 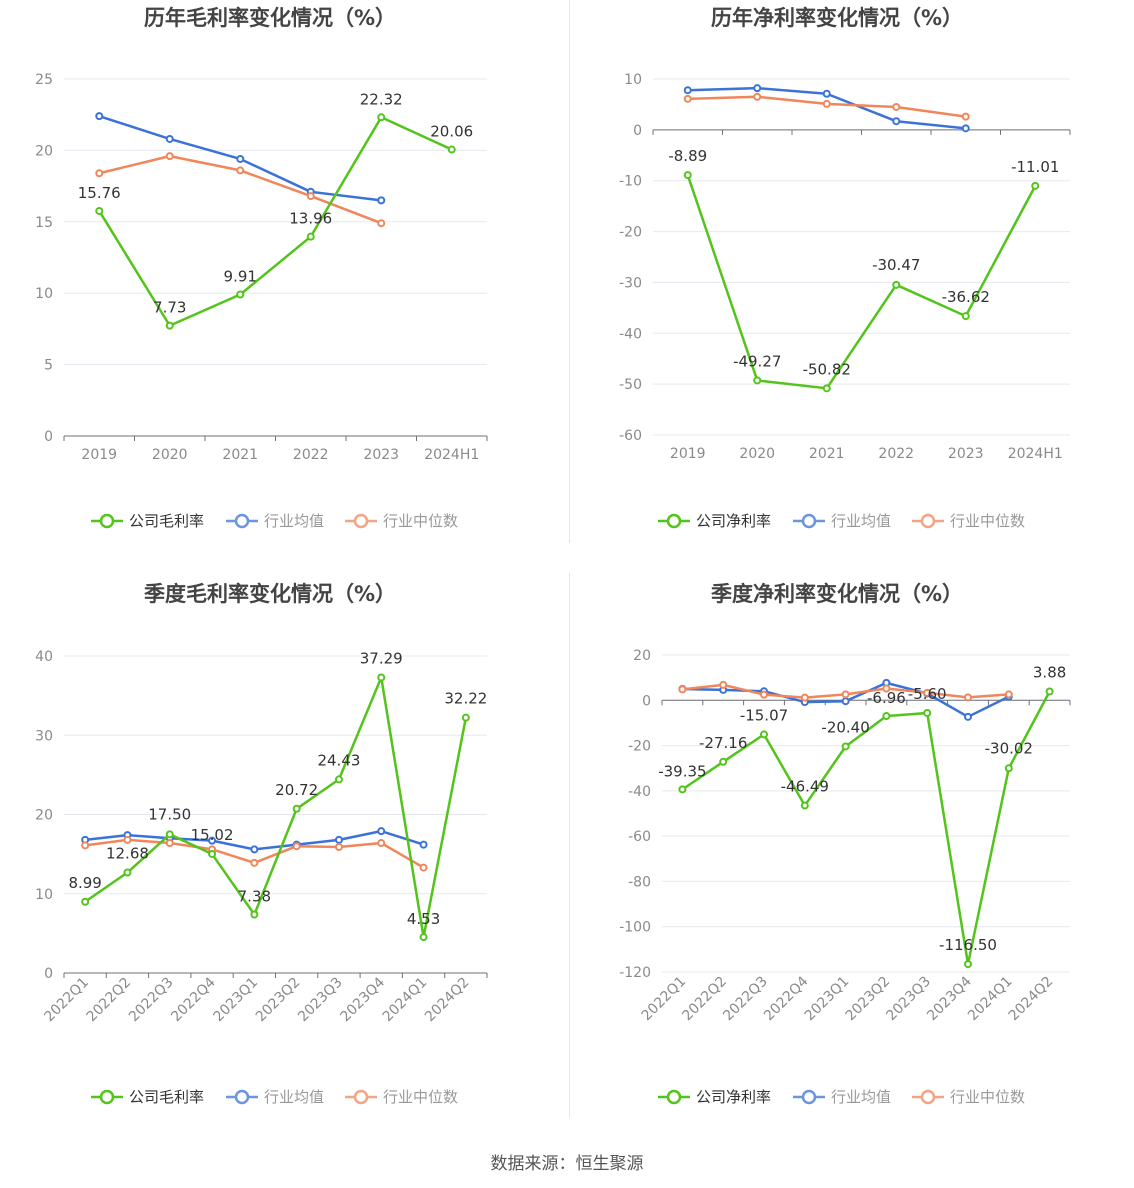 I want to click on vertical-divider, so click(x=569, y=271).